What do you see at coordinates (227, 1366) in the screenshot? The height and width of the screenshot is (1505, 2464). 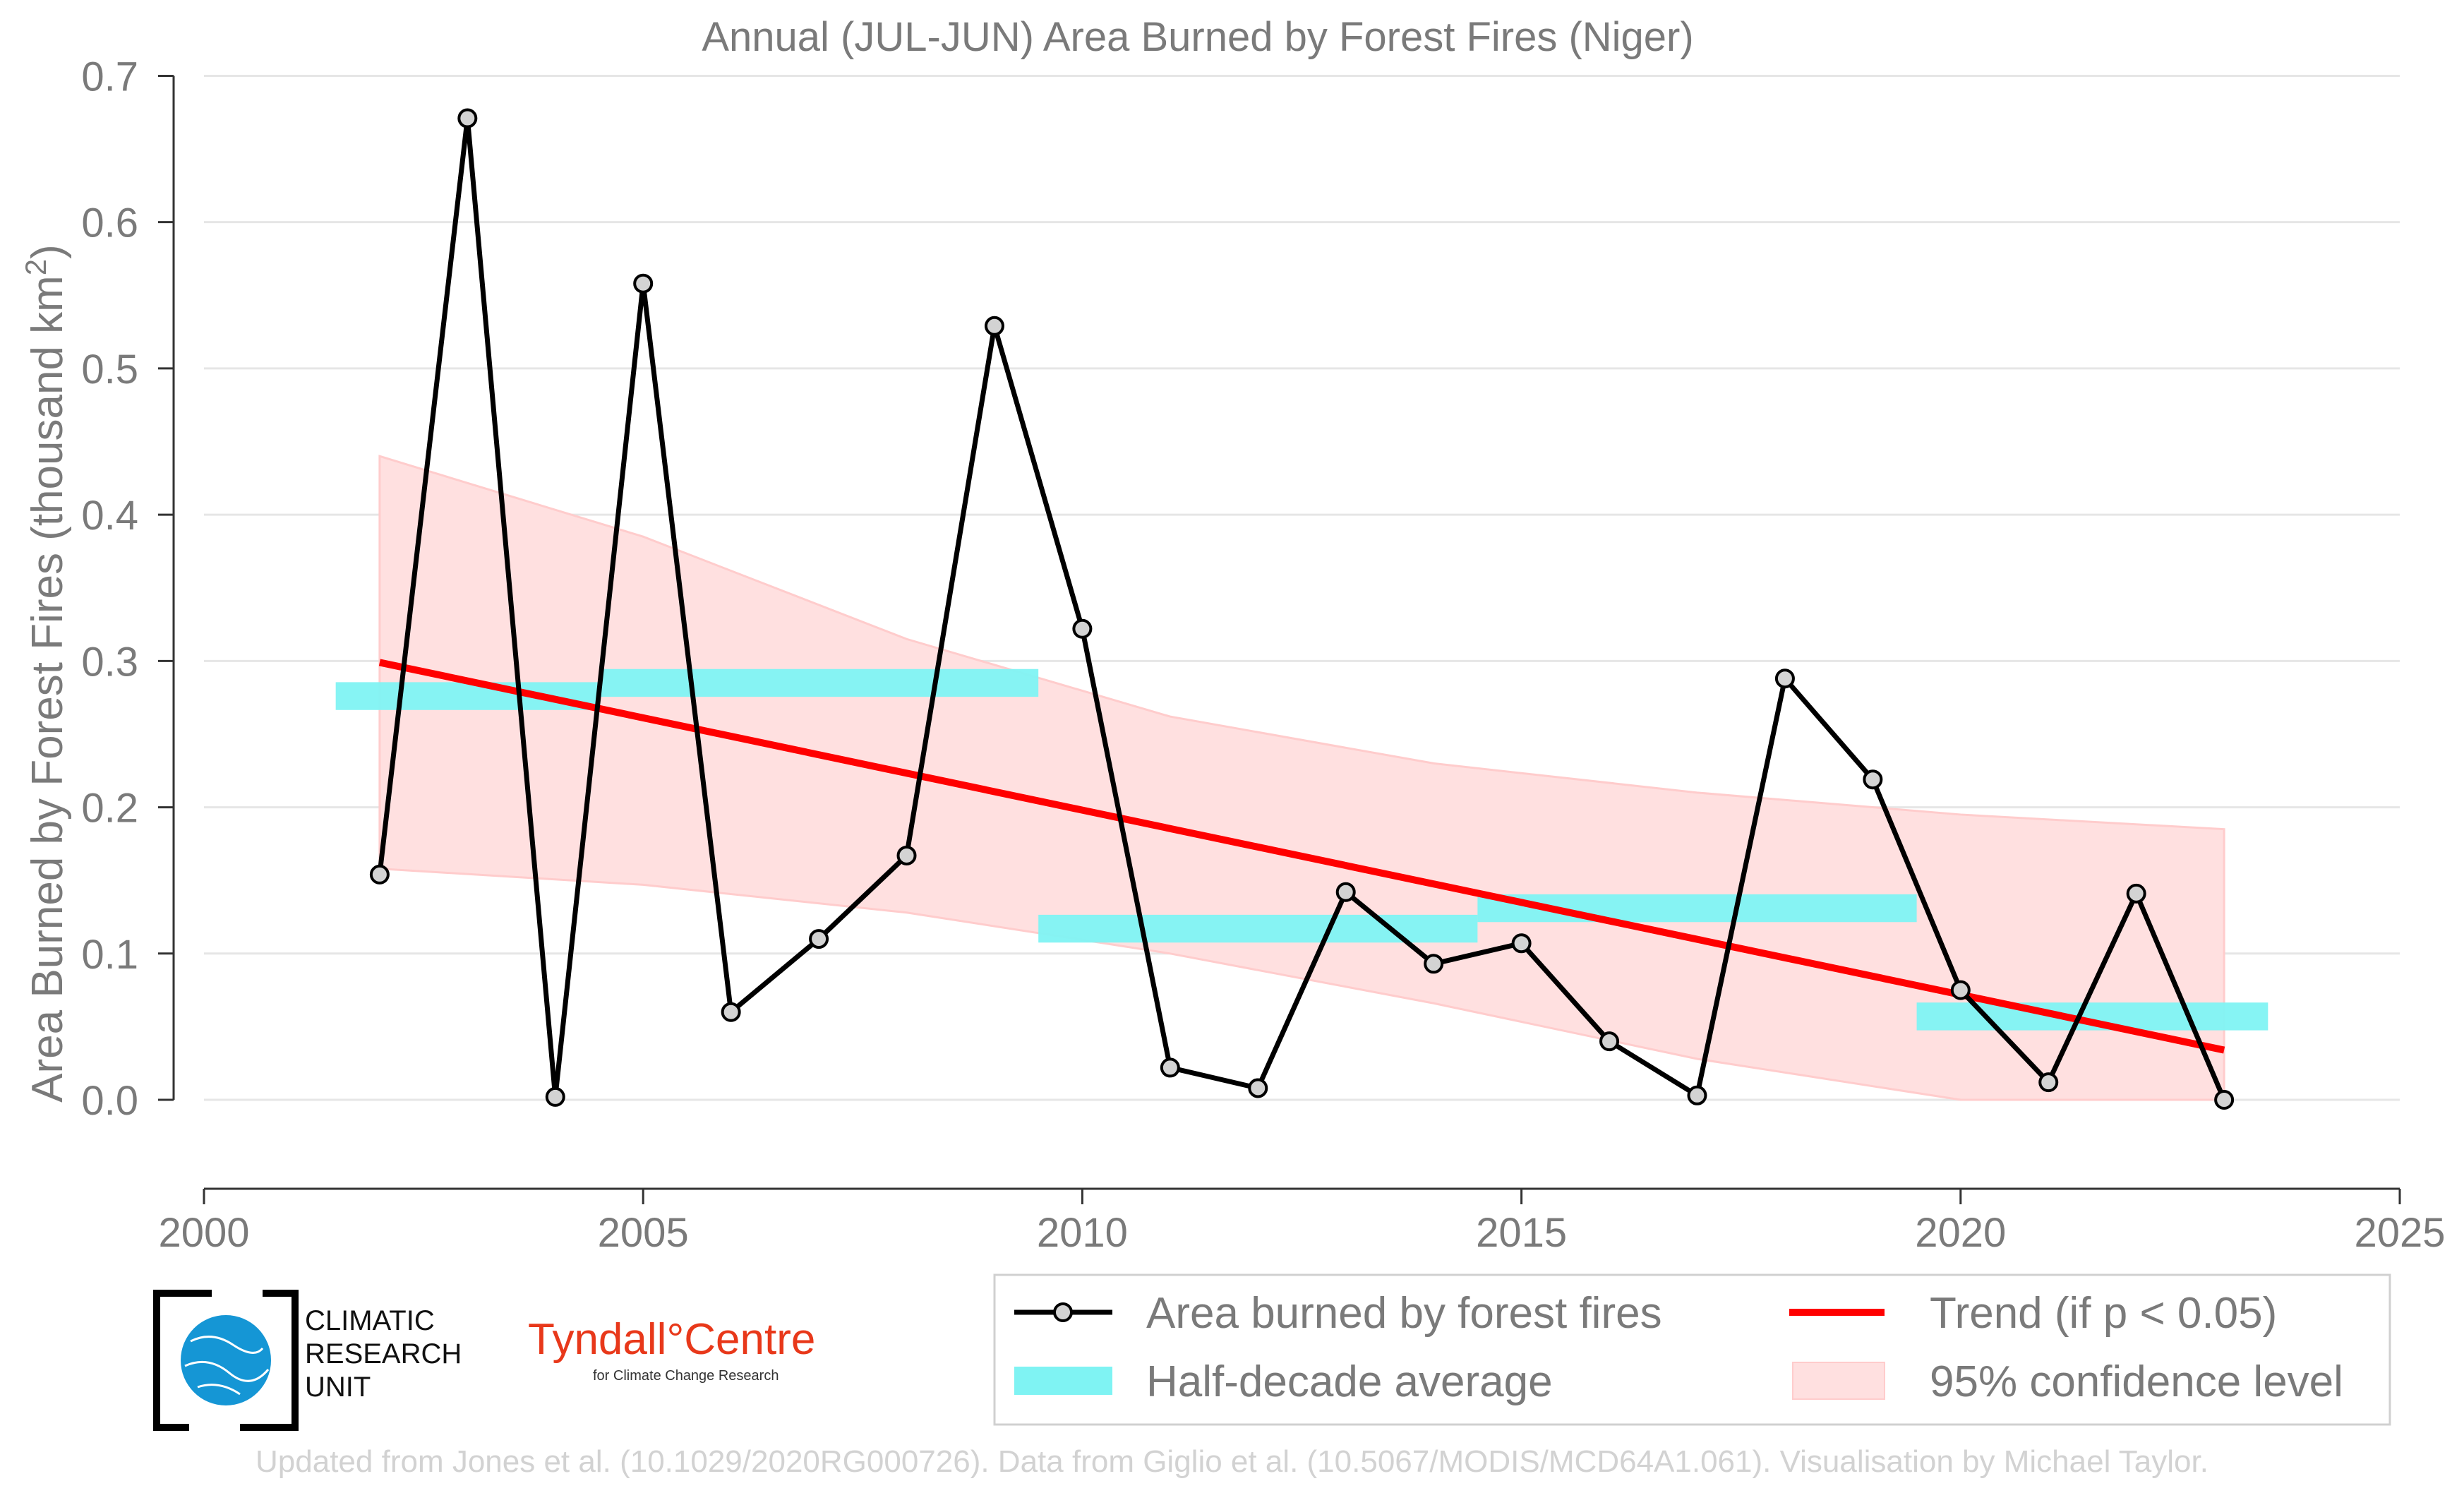 I see `globe-contour-icon` at bounding box center [227, 1366].